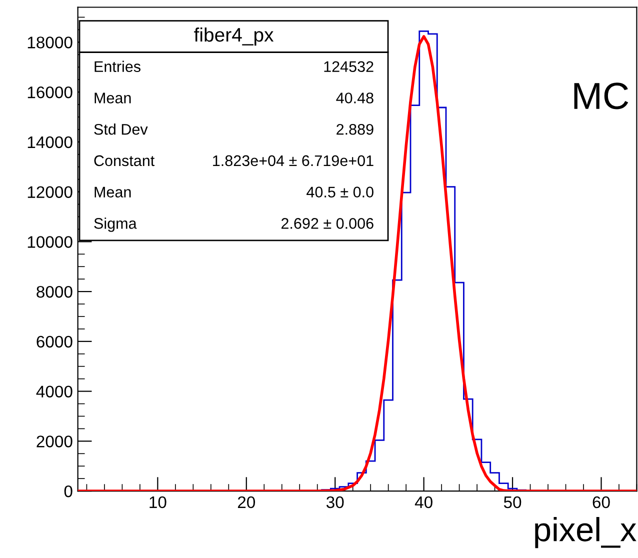  I want to click on y-tick-label: 16000, so click(50, 92).